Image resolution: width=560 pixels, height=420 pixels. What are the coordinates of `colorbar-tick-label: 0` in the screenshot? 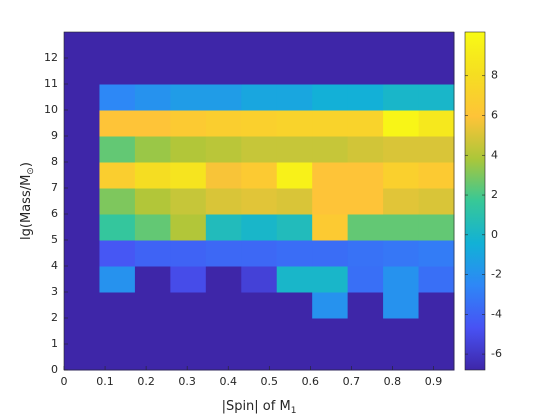 It's located at (494, 234).